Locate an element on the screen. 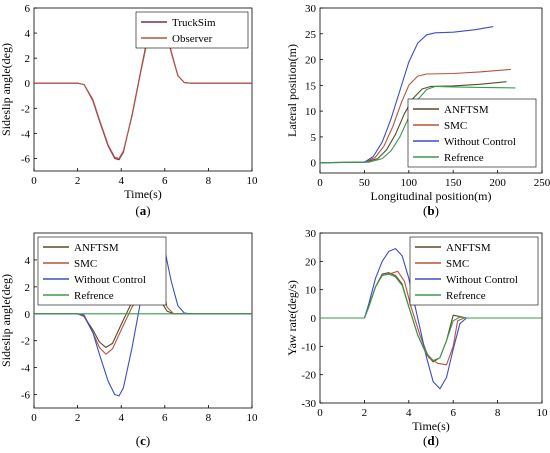 The width and height of the screenshot is (550, 453). x-tick-label: 200 is located at coordinates (497, 183).